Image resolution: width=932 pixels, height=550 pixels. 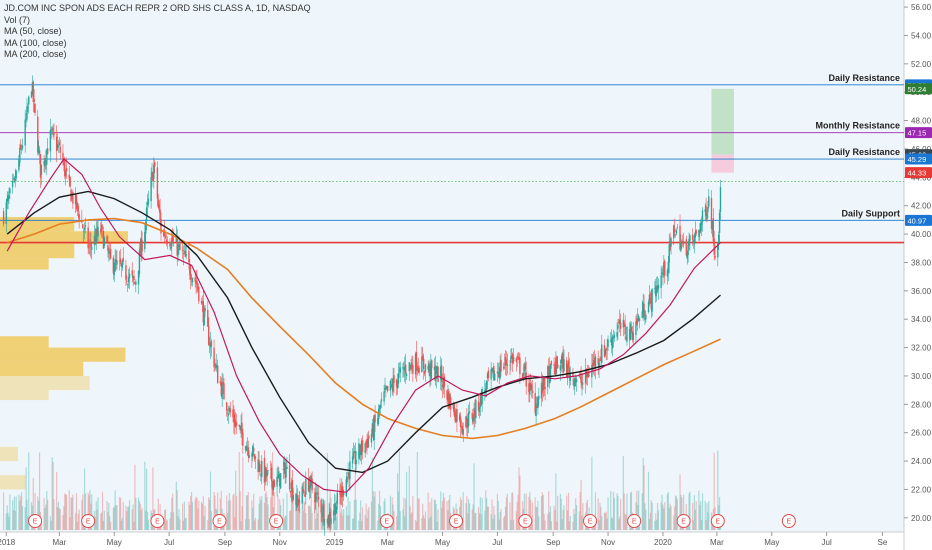 I want to click on time-axis, so click(x=452, y=541).